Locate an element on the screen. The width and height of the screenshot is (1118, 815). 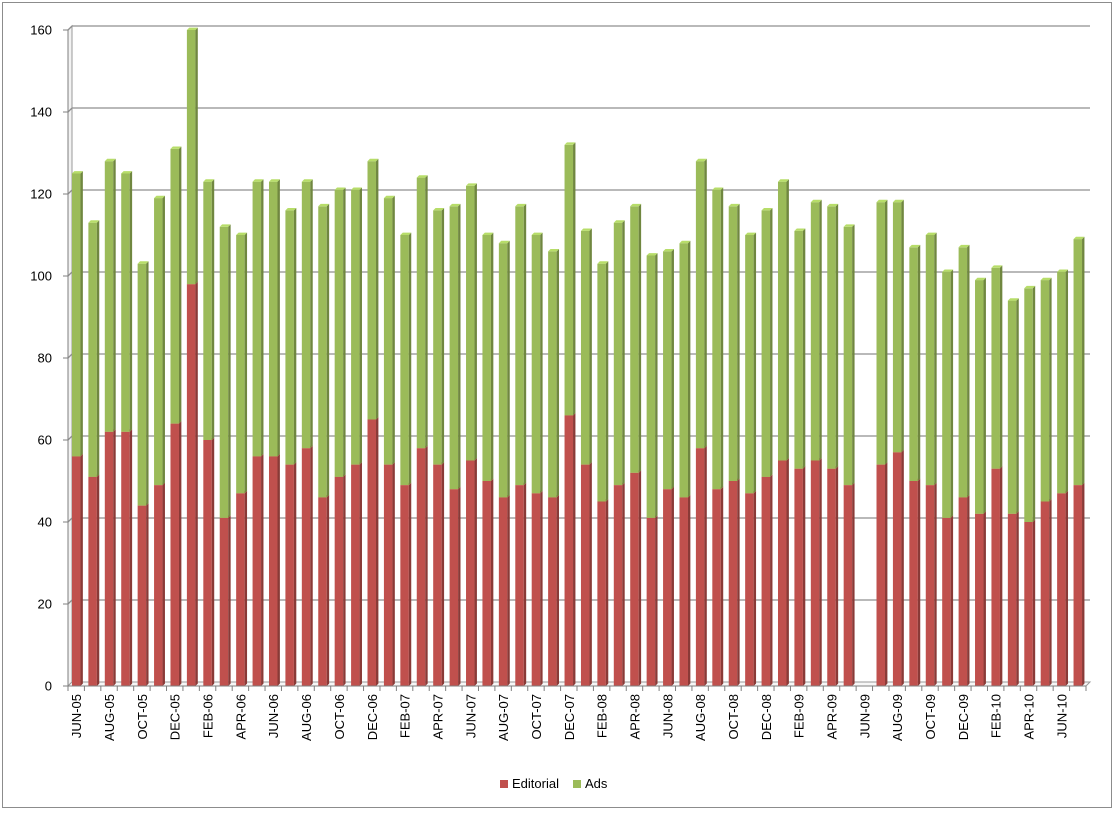
legend-swatch-ads is located at coordinates (576, 783).